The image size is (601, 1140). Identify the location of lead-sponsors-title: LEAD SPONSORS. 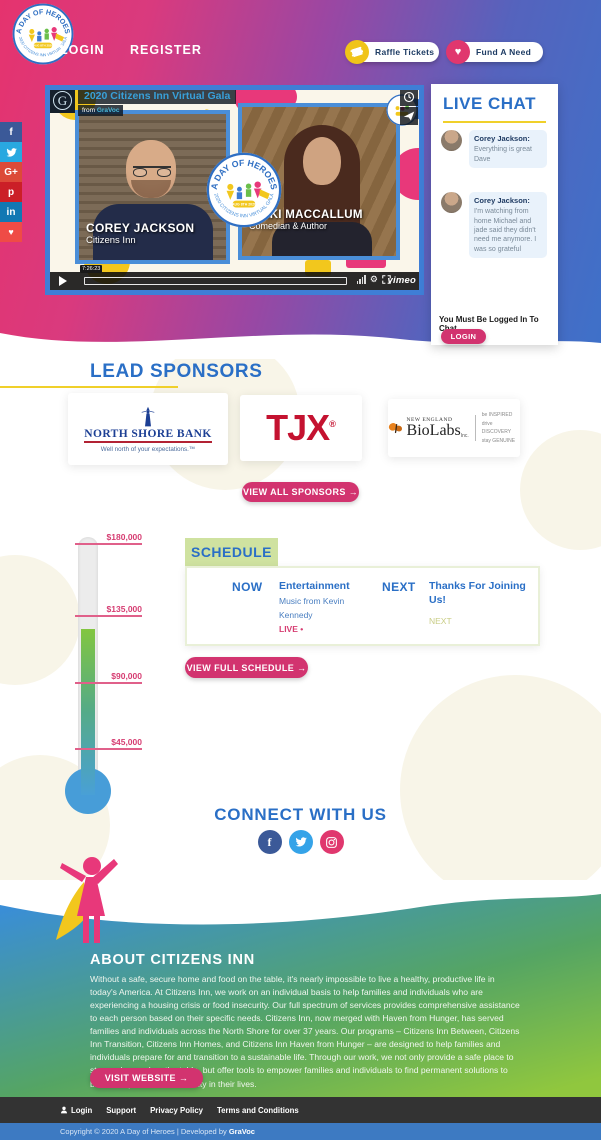
(176, 371).